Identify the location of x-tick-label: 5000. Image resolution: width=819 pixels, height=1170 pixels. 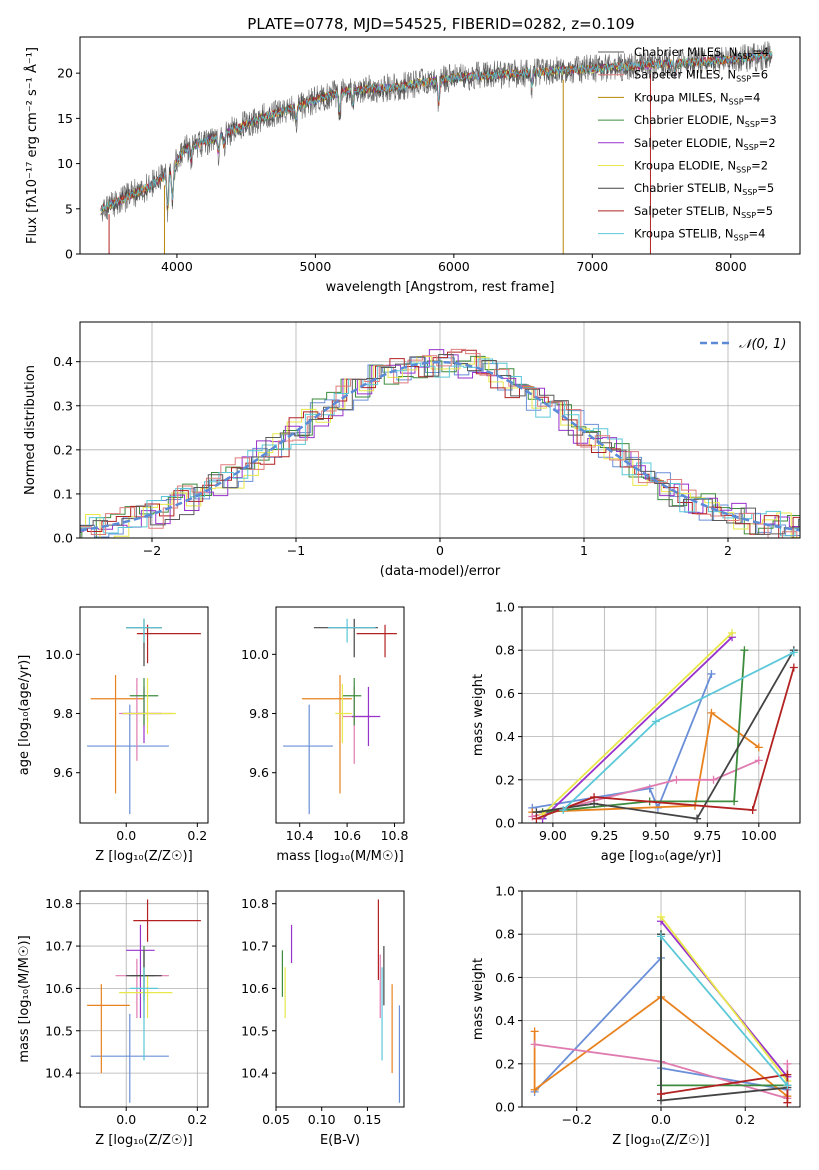
(315, 266).